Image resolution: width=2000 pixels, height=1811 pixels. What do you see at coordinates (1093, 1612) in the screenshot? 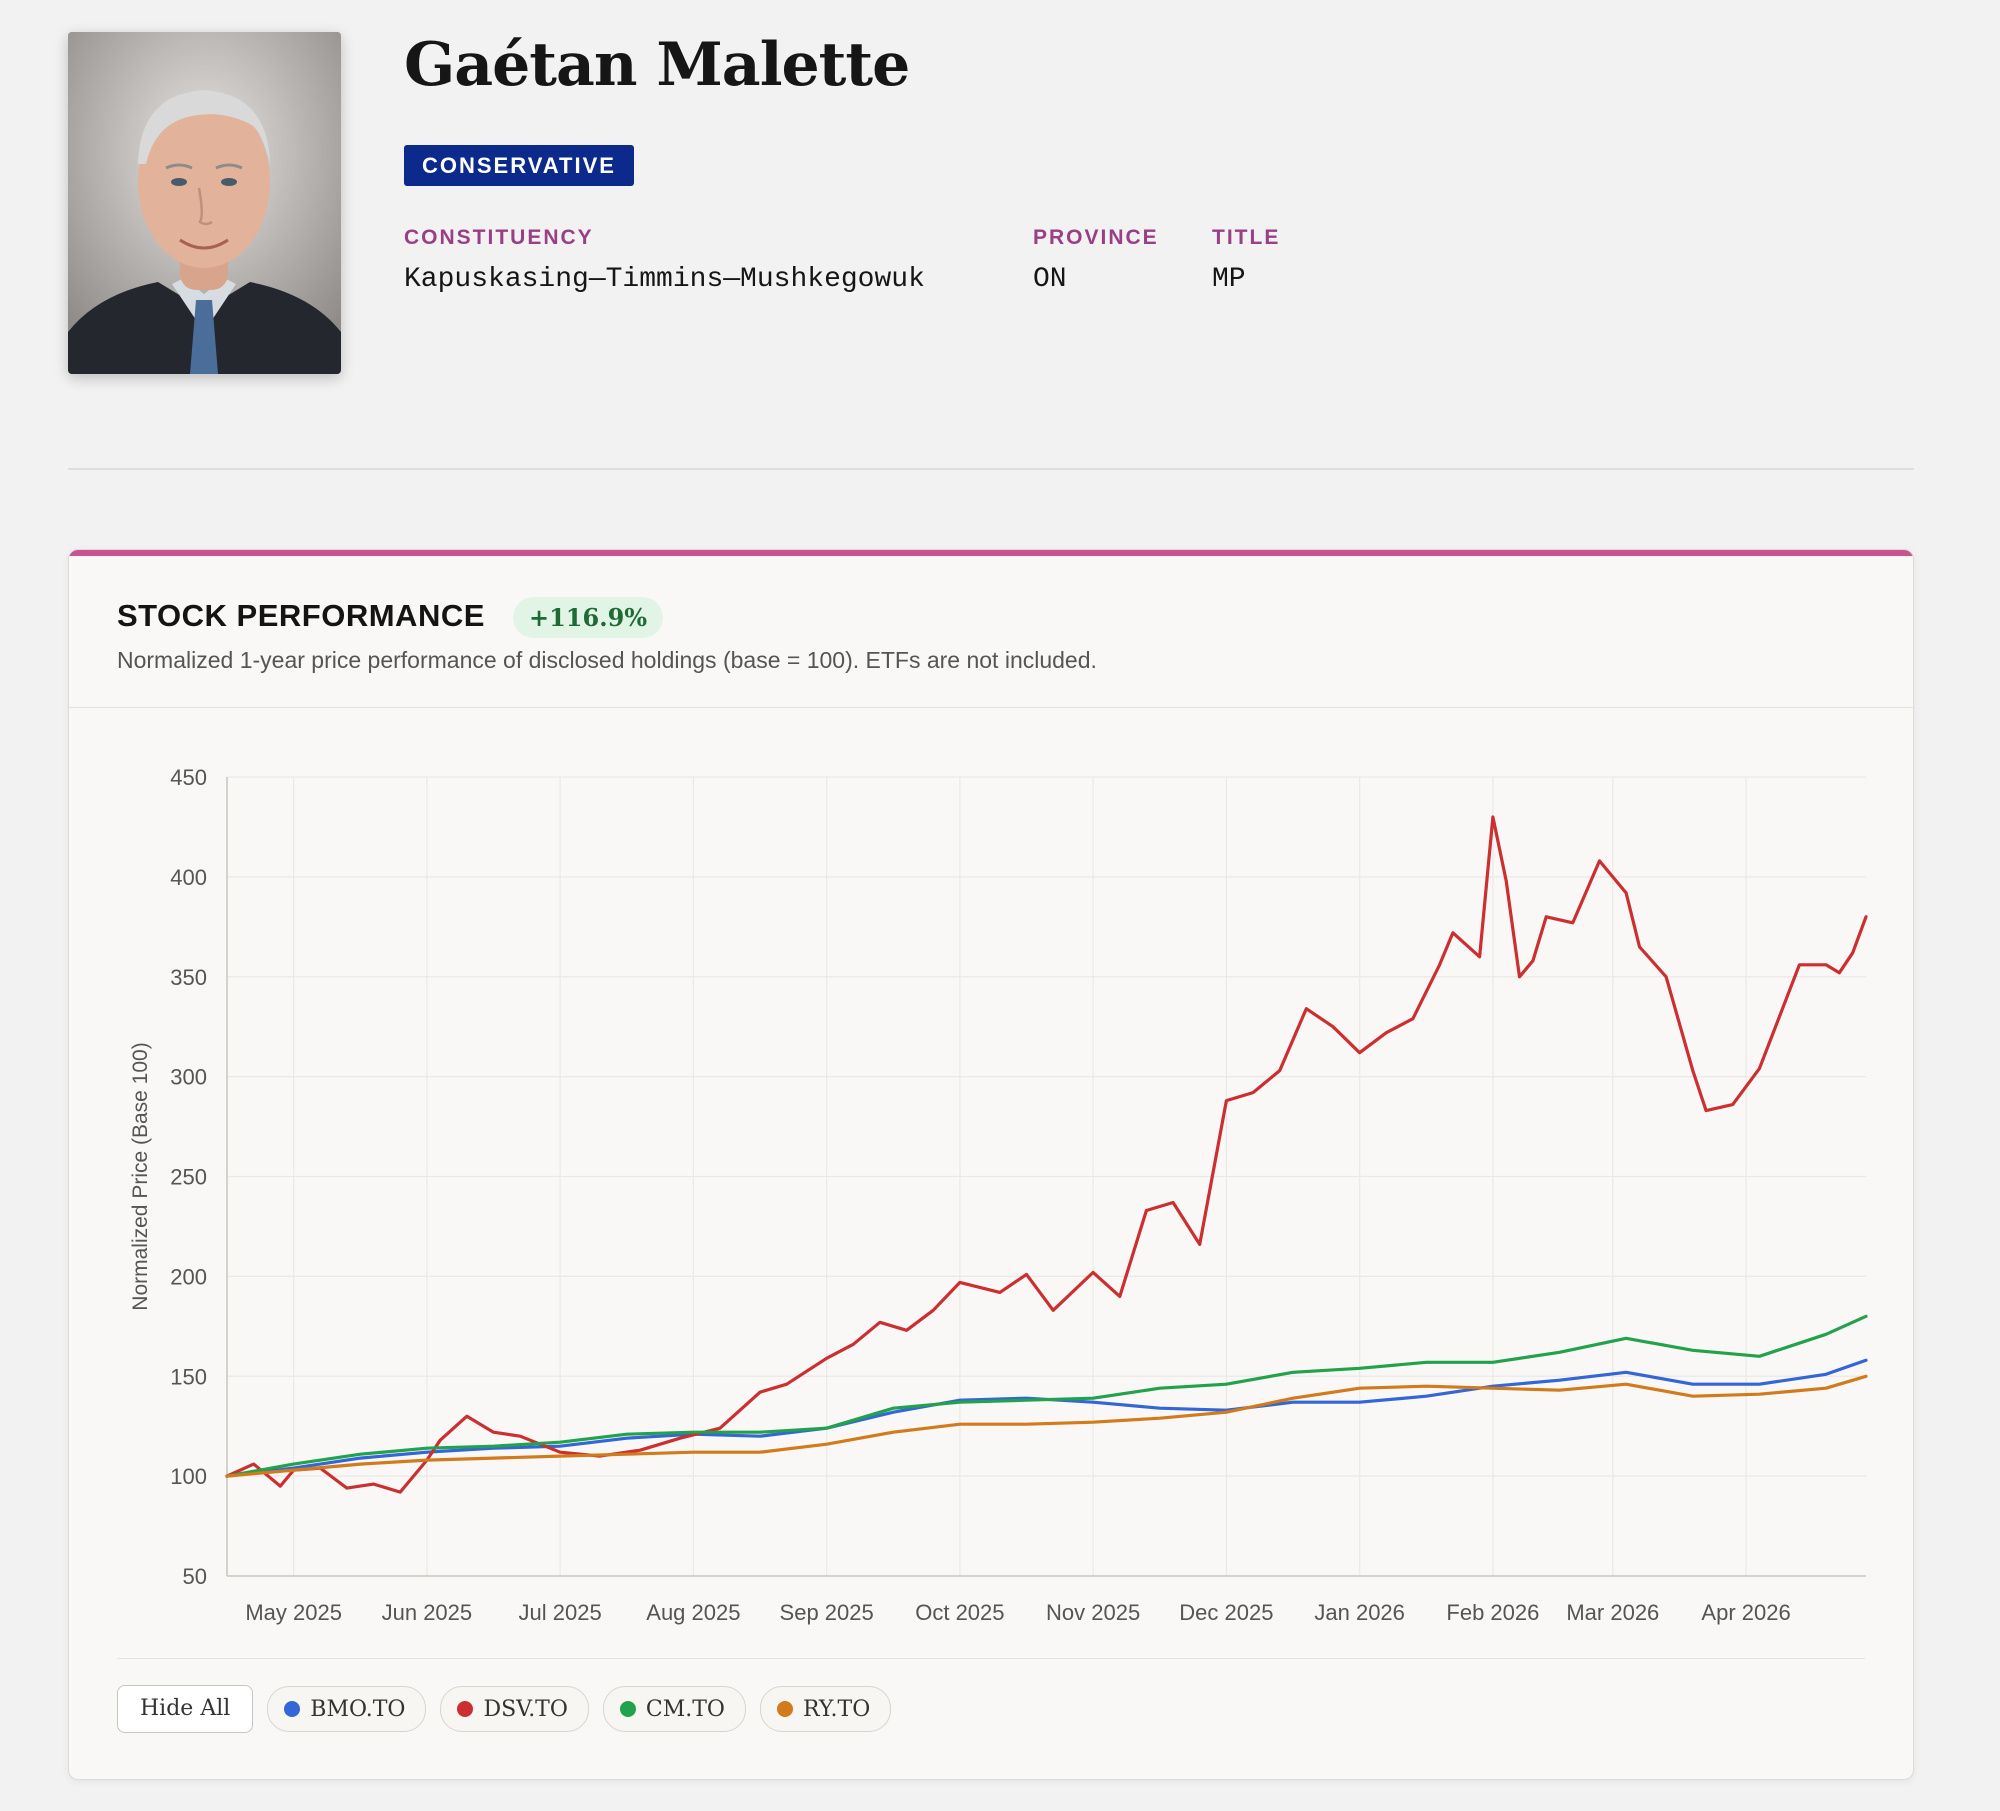
I see `x-tick-label: Nov 2025` at bounding box center [1093, 1612].